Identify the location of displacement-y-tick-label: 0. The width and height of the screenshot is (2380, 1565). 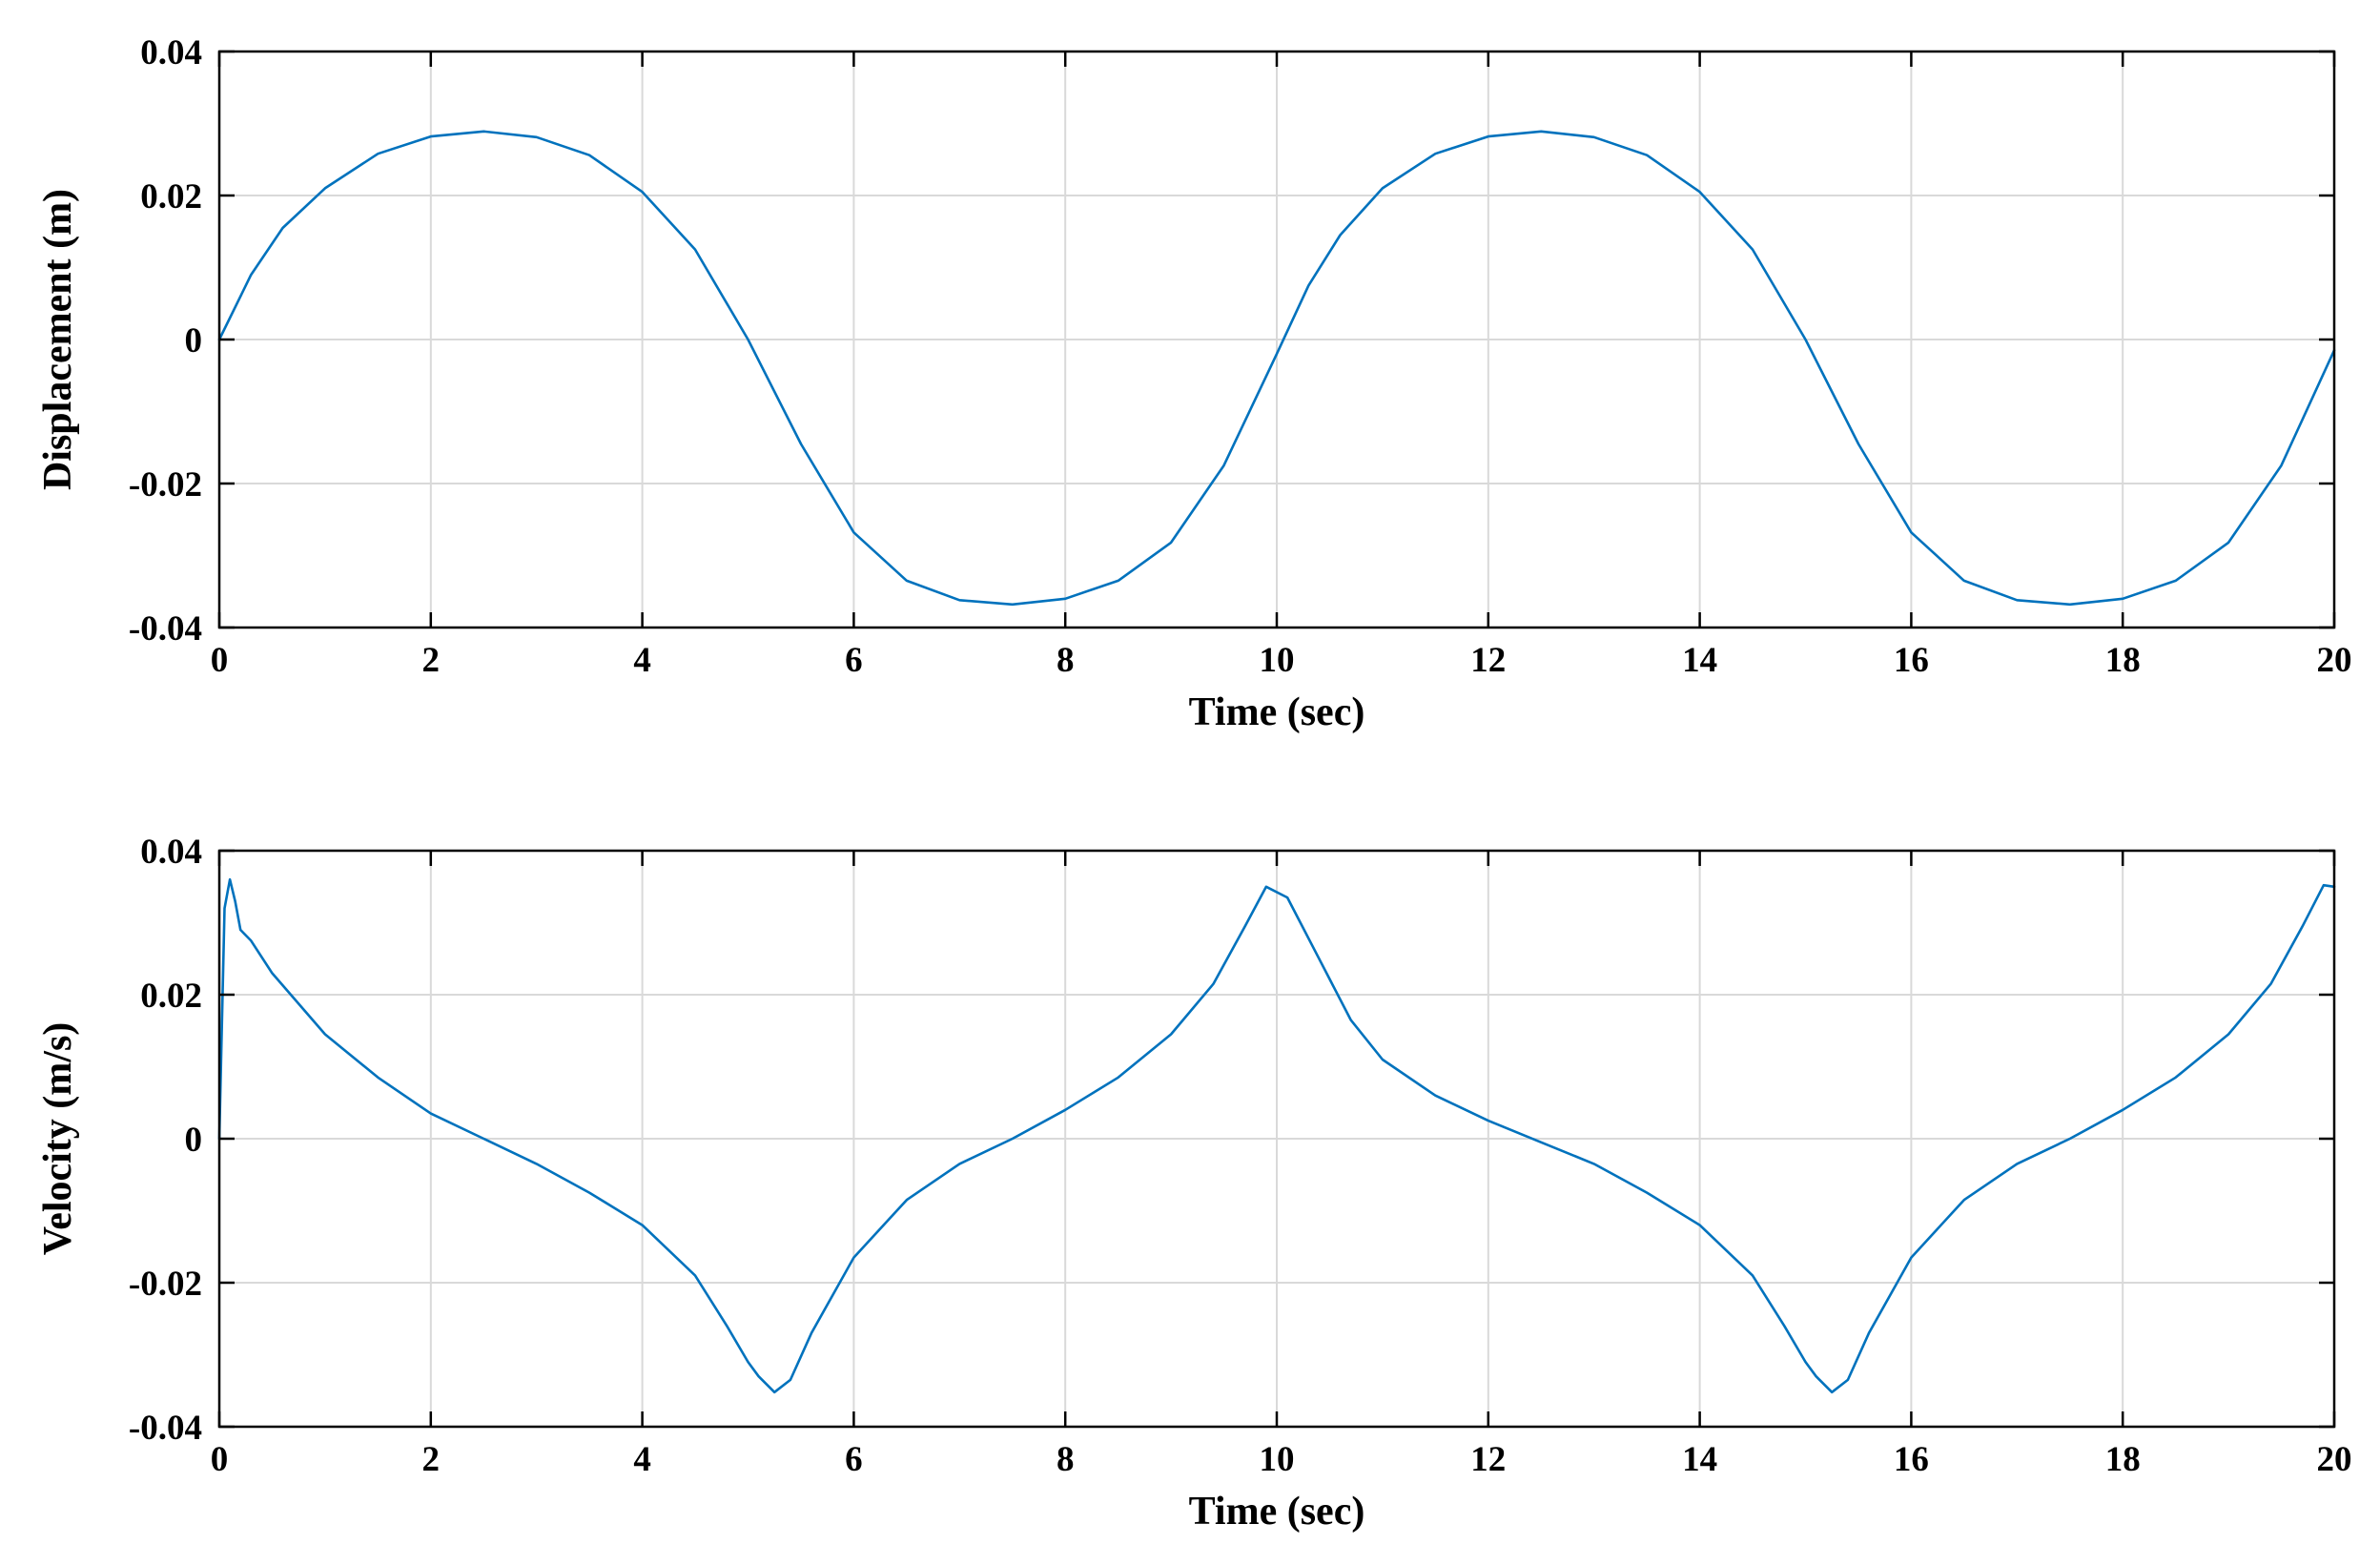
(194, 340).